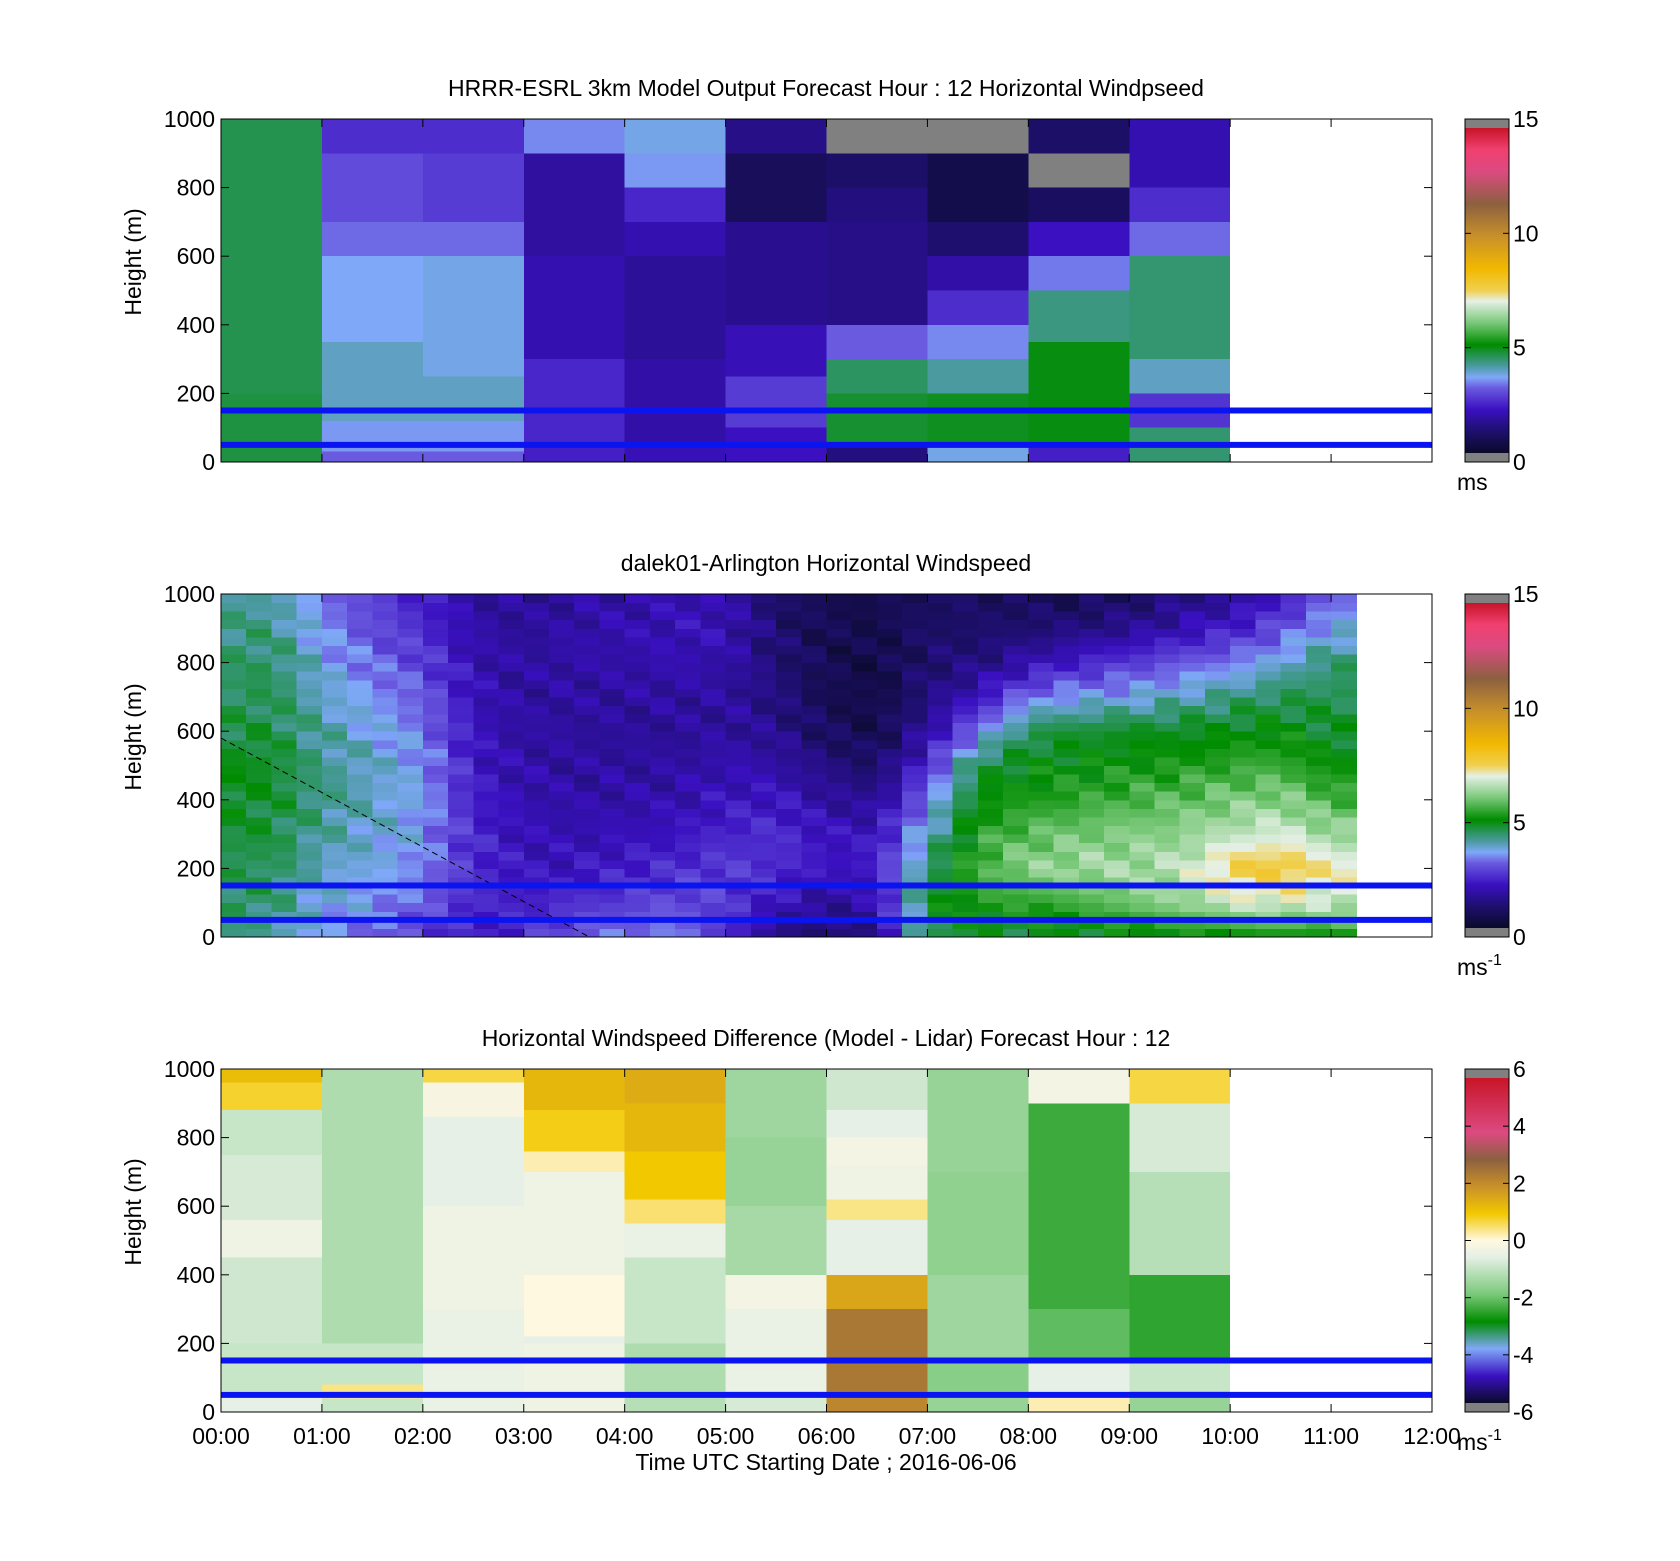 This screenshot has height=1561, width=1680. What do you see at coordinates (1487, 598) in the screenshot?
I see `colorbar-over-cap` at bounding box center [1487, 598].